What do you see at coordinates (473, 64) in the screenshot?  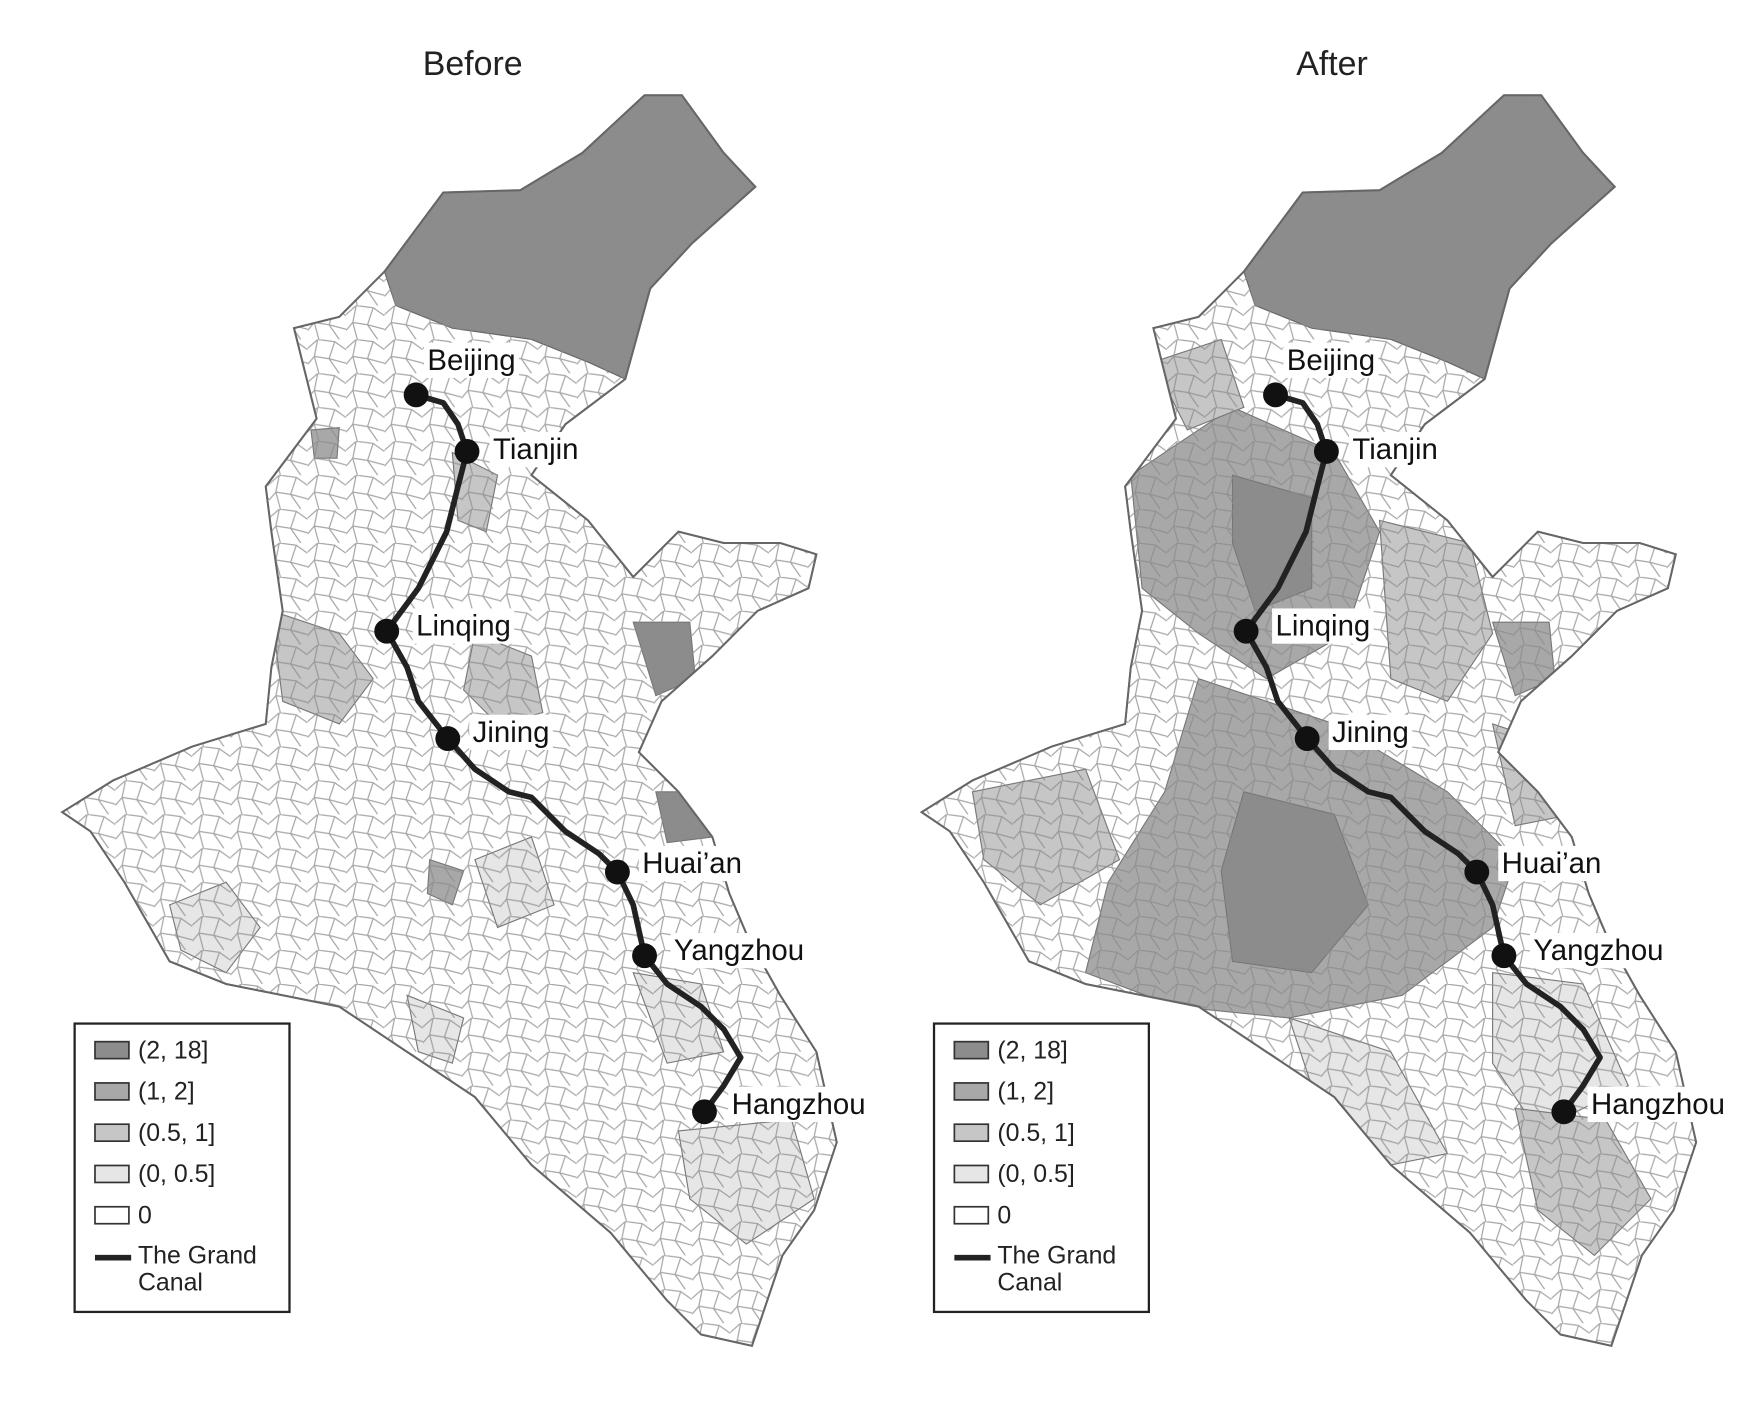 I see `panel-title: Before` at bounding box center [473, 64].